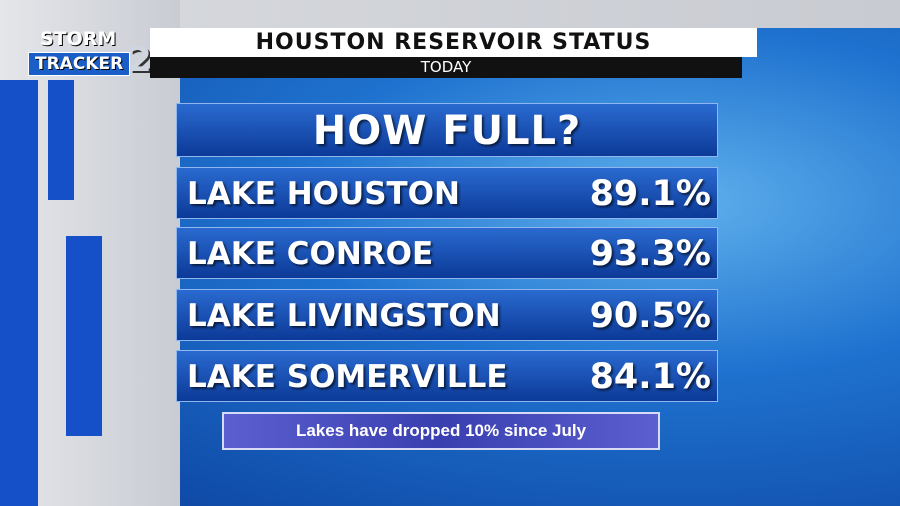 The height and width of the screenshot is (506, 900). Describe the element at coordinates (650, 194) in the screenshot. I see `lake-value: 89.1%` at that location.